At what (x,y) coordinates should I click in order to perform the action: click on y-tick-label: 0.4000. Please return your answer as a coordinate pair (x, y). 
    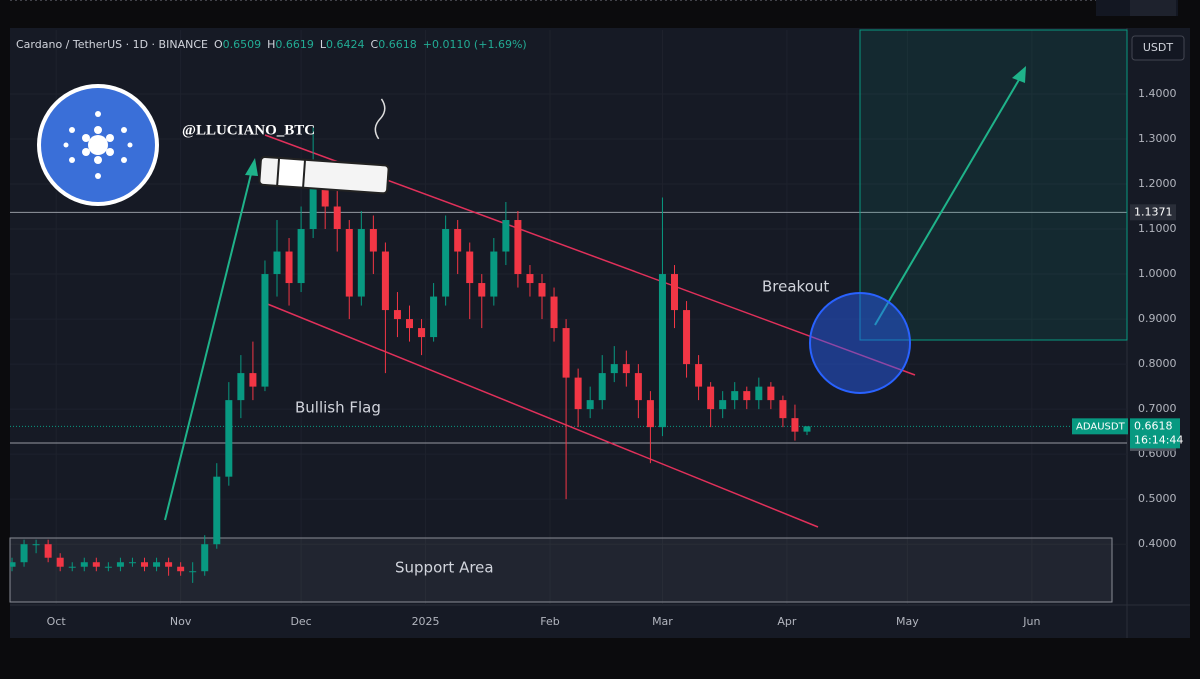
    Looking at the image, I should click on (1157, 543).